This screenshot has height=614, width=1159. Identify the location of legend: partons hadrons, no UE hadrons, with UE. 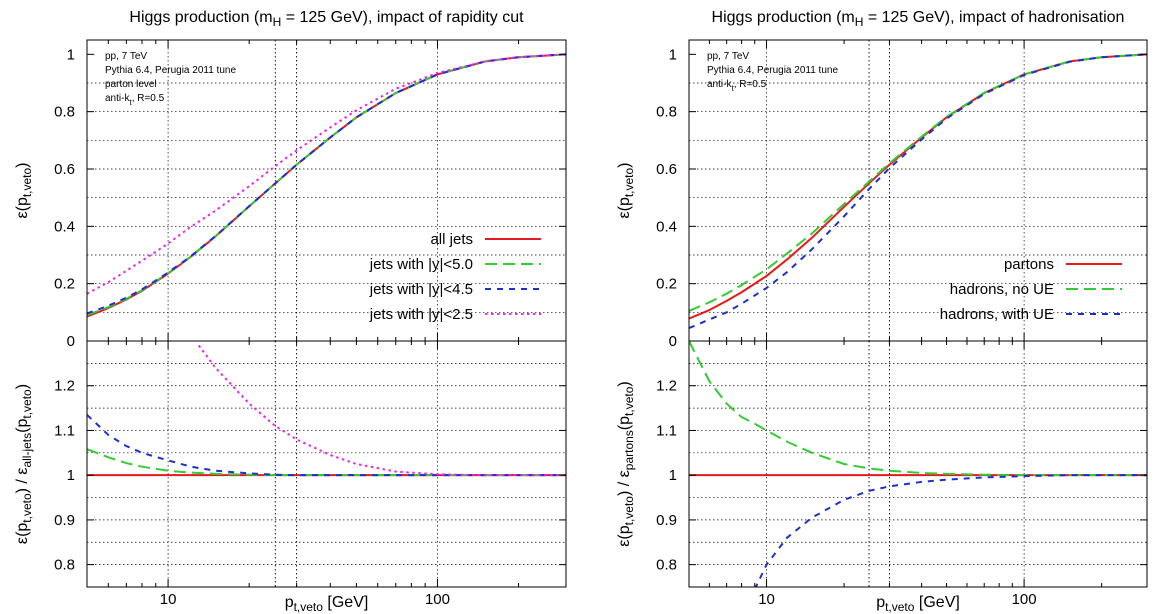
(1031, 289).